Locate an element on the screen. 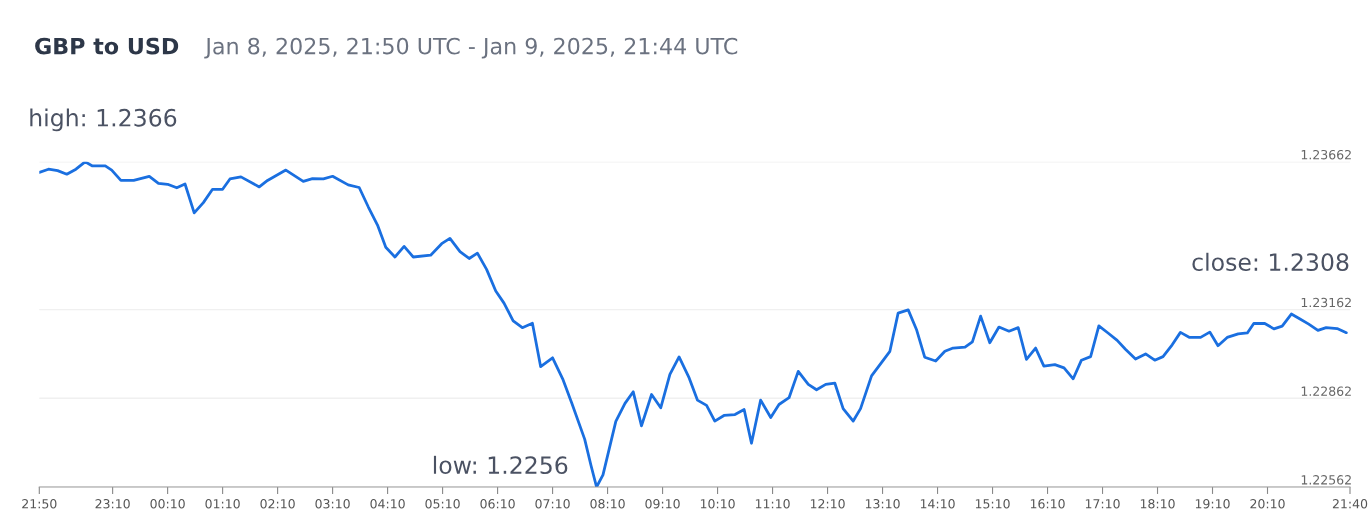  x-tick-label: 21:40 is located at coordinates (1350, 504).